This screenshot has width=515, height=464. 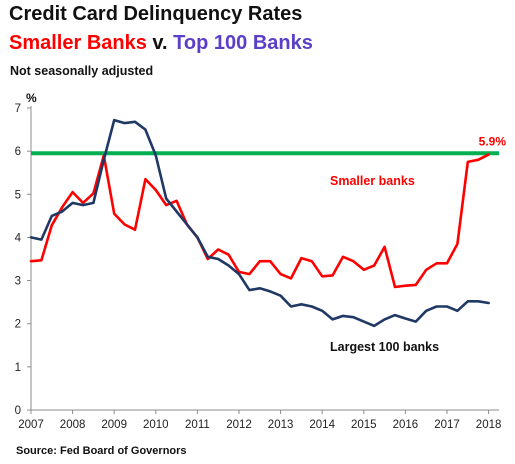 What do you see at coordinates (243, 43) in the screenshot?
I see `subtitle-top-100-banks: Top 100 Banks` at bounding box center [243, 43].